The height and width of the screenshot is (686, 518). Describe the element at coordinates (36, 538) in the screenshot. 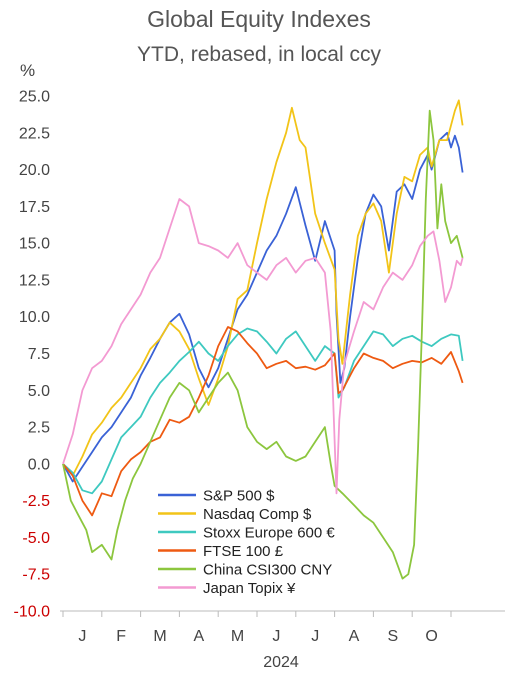

I see `y-tick-label: -5.0` at that location.